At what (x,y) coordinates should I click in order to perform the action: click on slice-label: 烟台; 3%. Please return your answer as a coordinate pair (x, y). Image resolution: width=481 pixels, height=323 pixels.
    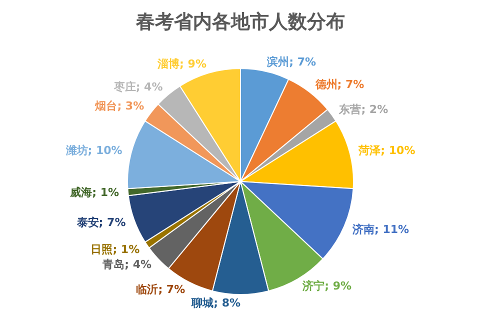
    Looking at the image, I should click on (119, 106).